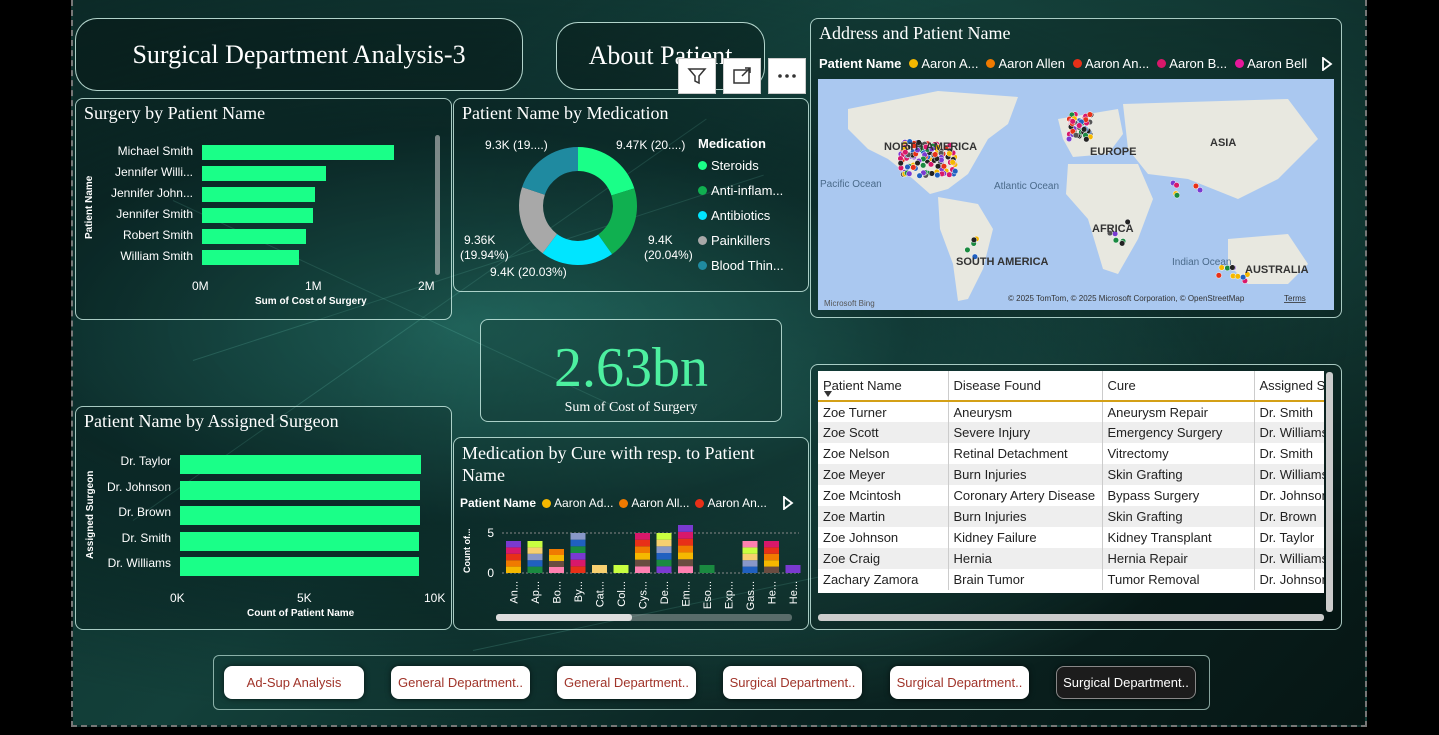 This screenshot has width=1439, height=735. What do you see at coordinates (564, 617) in the screenshot?
I see `scroll-thumb` at bounding box center [564, 617].